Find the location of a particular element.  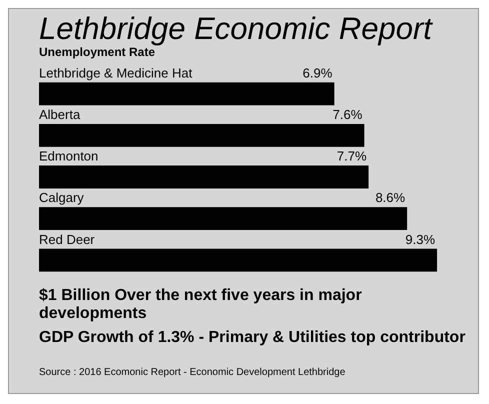

data-label: 9.3% is located at coordinates (420, 239).